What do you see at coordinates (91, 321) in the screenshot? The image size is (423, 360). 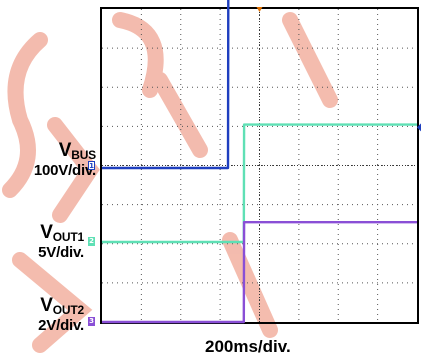 I see `channel-3-marker: 3` at bounding box center [91, 321].